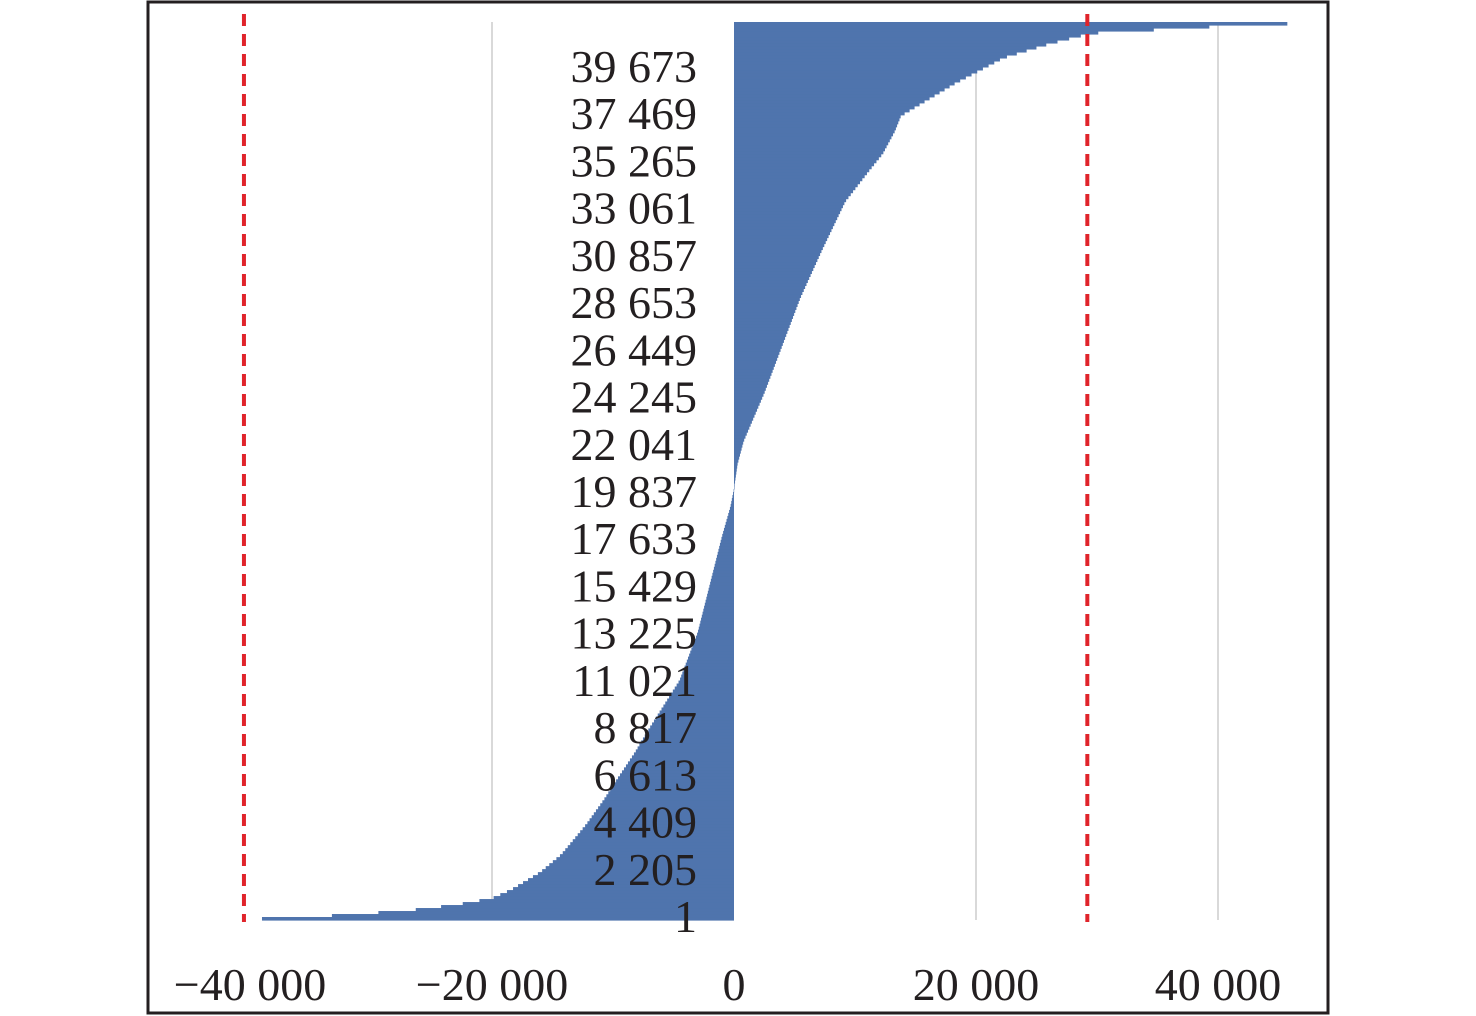 The width and height of the screenshot is (1476, 1016). I want to click on y-tick-label: 6 613, so click(646, 774).